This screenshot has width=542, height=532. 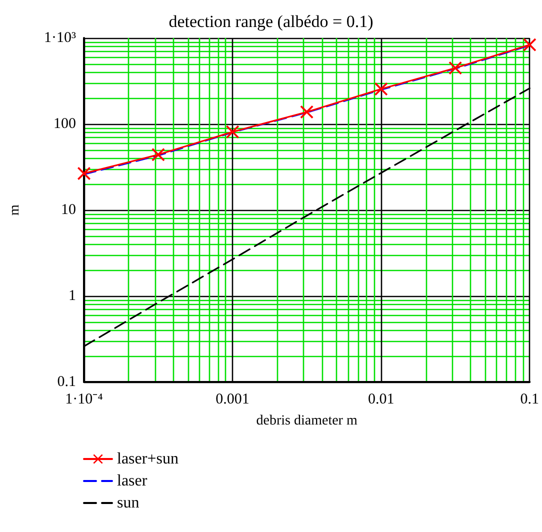 What do you see at coordinates (132, 481) in the screenshot?
I see `legend-label: laser` at bounding box center [132, 481].